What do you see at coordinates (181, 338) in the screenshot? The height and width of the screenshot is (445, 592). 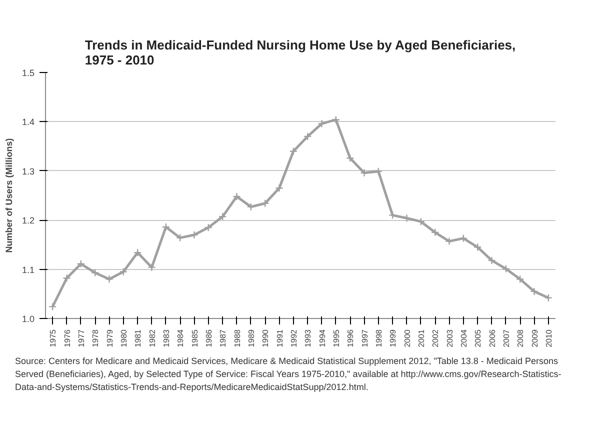 I see `x-tick-label: 1984` at bounding box center [181, 338].